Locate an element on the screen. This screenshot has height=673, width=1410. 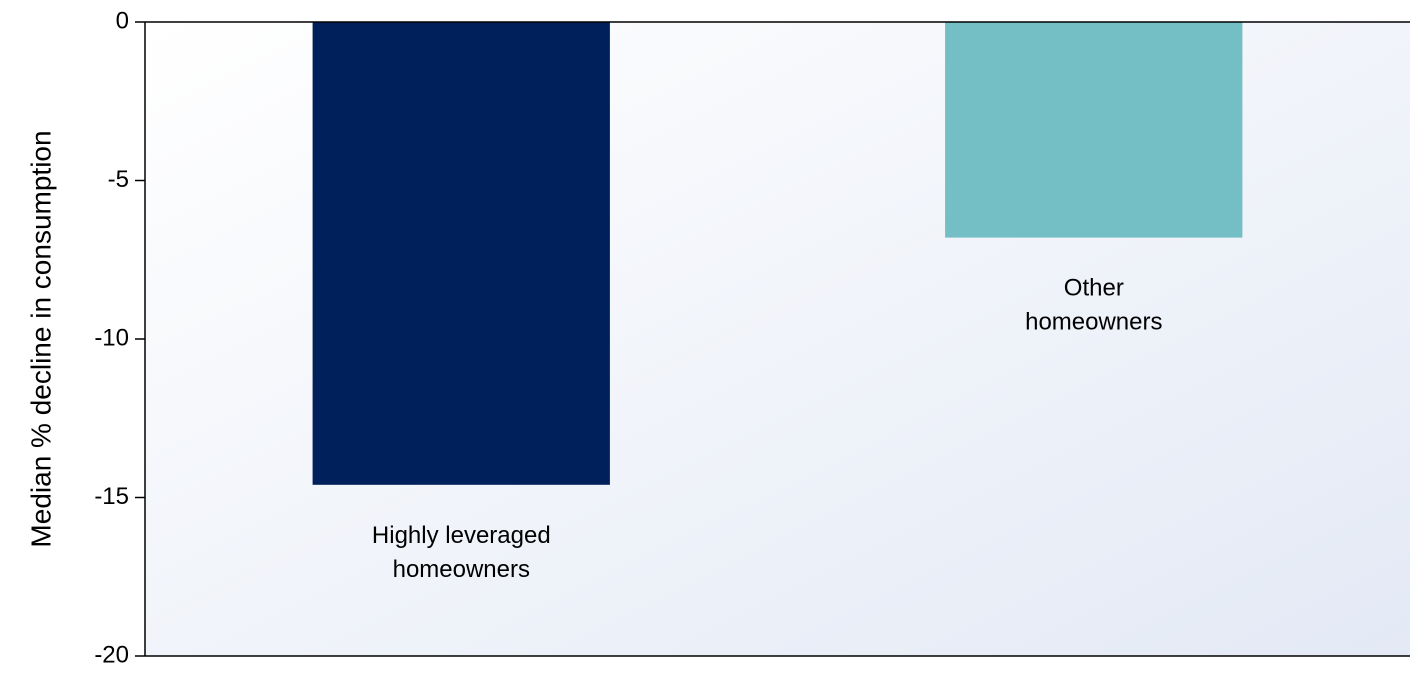
category-label-2-line-1: Other is located at coordinates (1094, 288).